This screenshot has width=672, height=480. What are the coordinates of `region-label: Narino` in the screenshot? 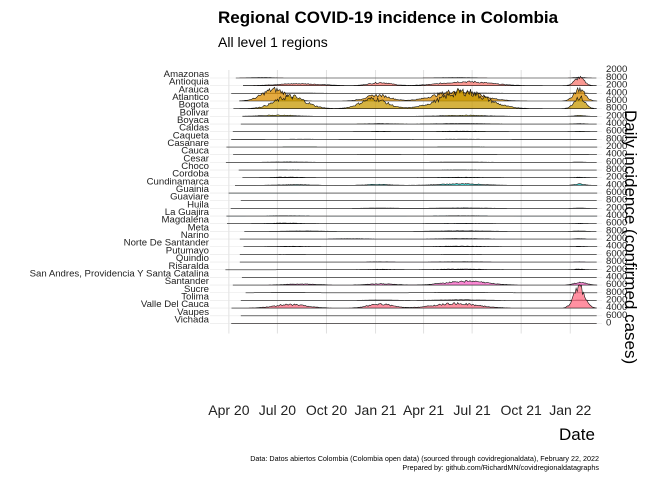 It's located at (195, 235).